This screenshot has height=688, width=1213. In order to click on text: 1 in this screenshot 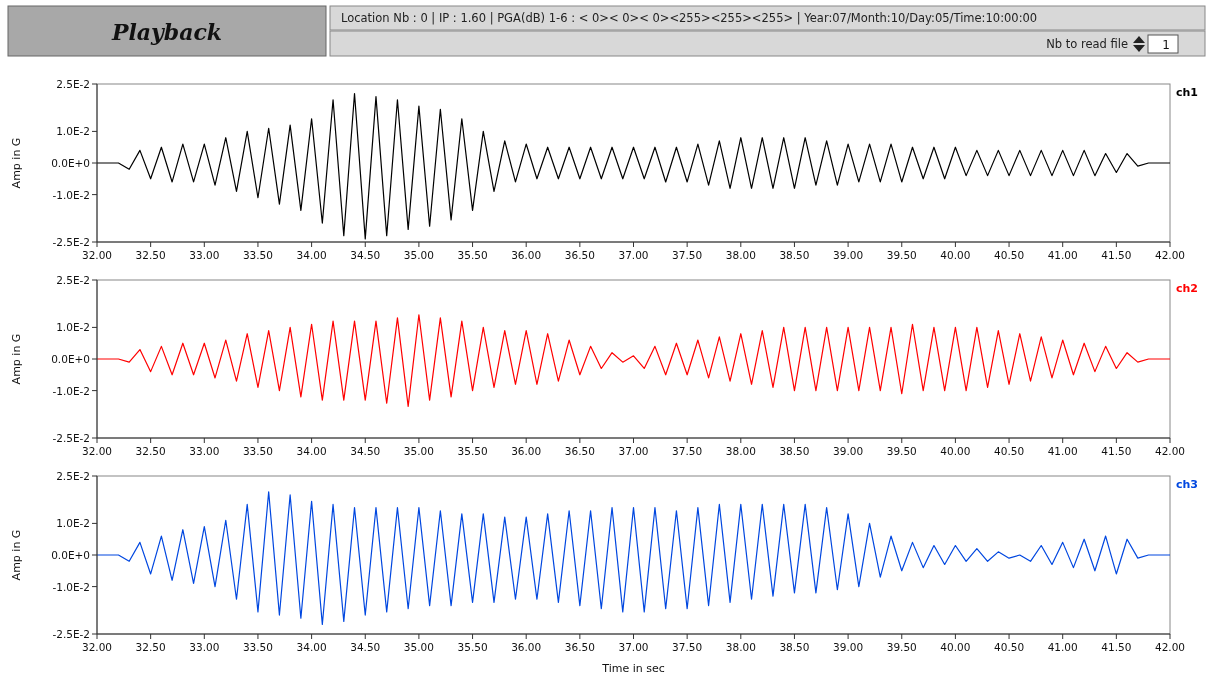, I will do `click(1166, 45)`.